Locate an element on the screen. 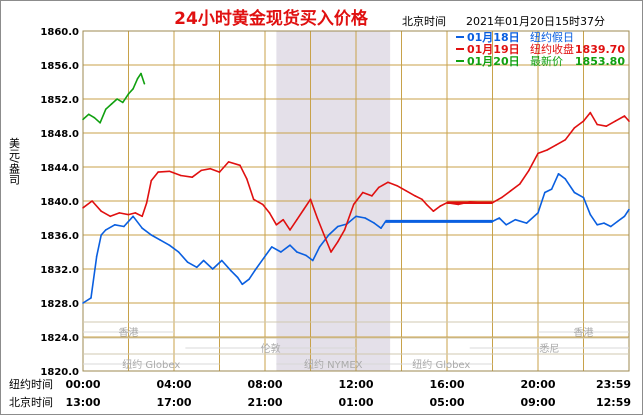 The image size is (643, 418). y-tick-label: 1860.0 is located at coordinates (59, 32).